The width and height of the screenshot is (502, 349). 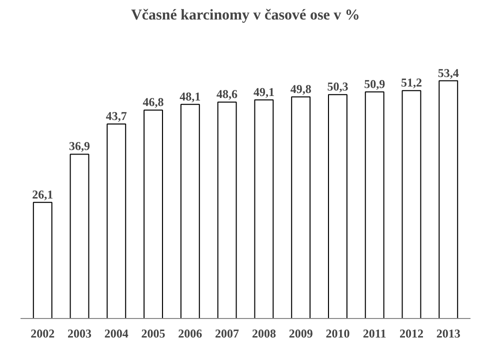 I want to click on data-label: 43,7, so click(x=116, y=115).